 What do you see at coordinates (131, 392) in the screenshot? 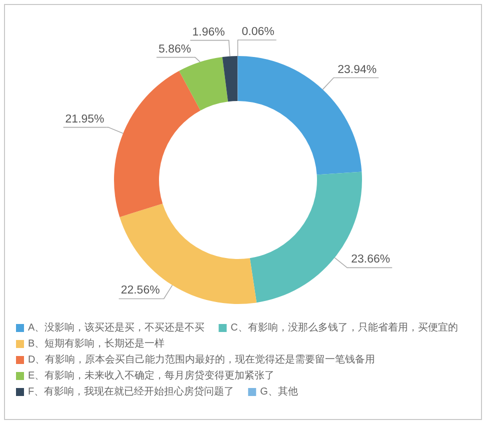
I see `legend-label: F、有影响，我现在就已经开始担心房贷问题了` at bounding box center [131, 392].